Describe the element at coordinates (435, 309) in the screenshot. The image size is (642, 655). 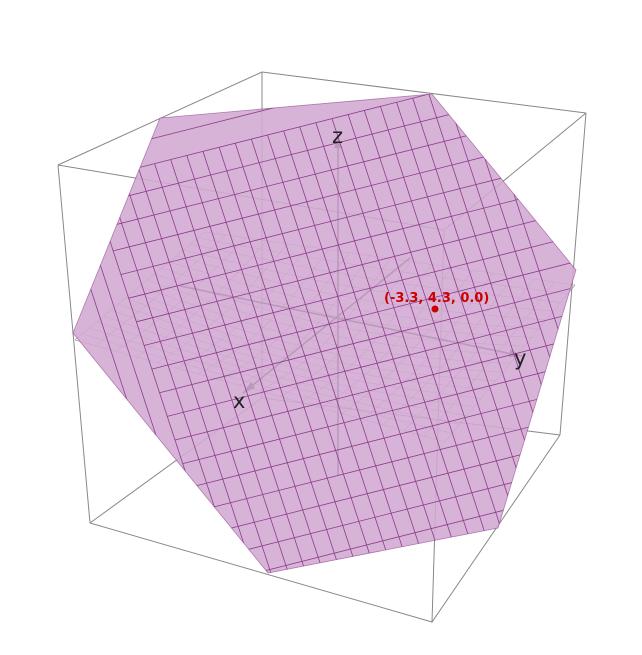
I see `point-marker` at that location.